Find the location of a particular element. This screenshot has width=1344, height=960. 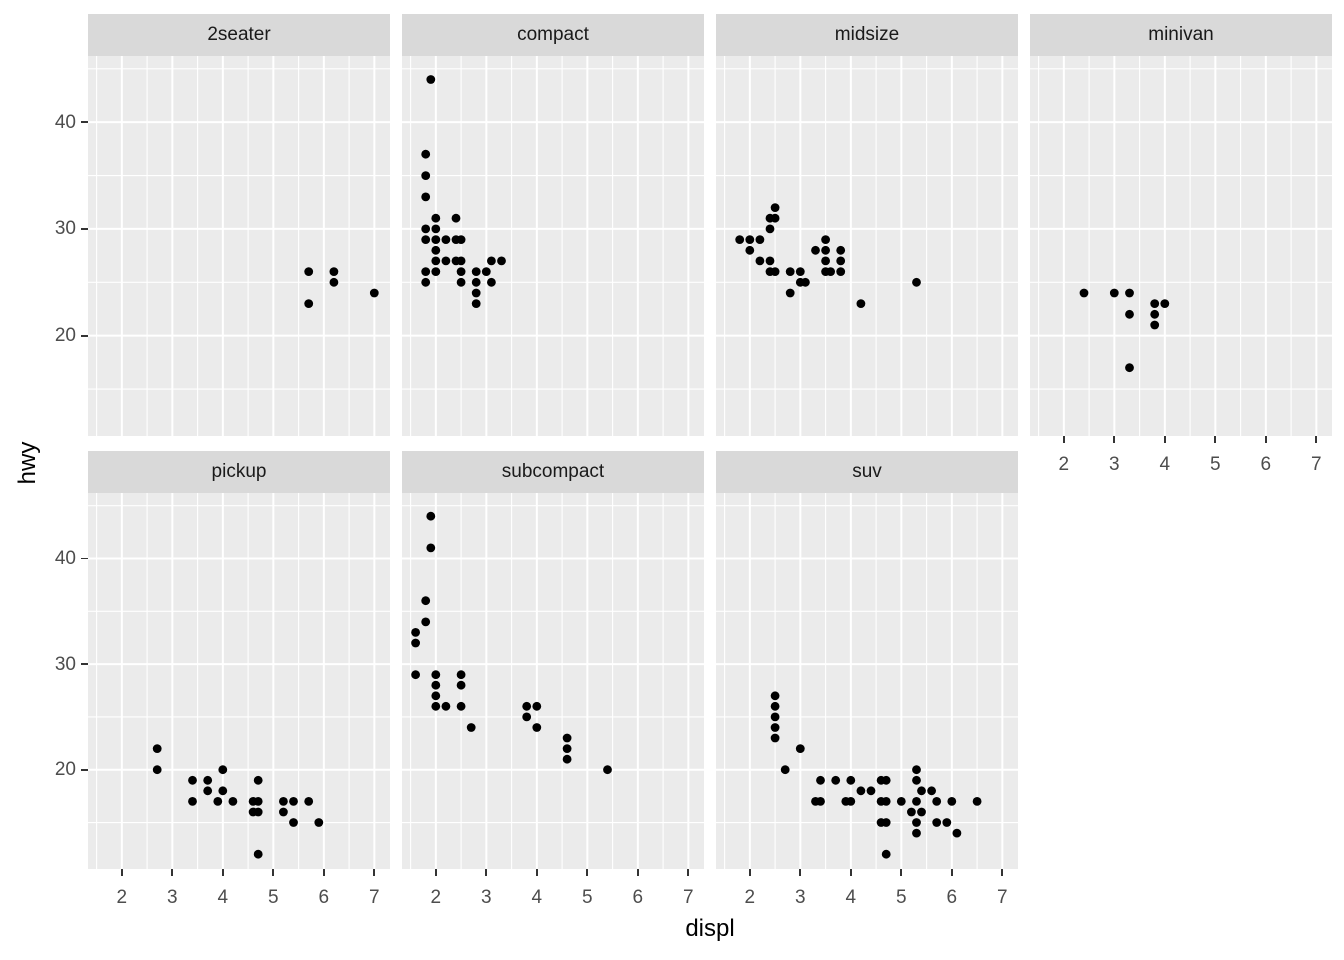

facet-strip-compact: compact is located at coordinates (553, 35).